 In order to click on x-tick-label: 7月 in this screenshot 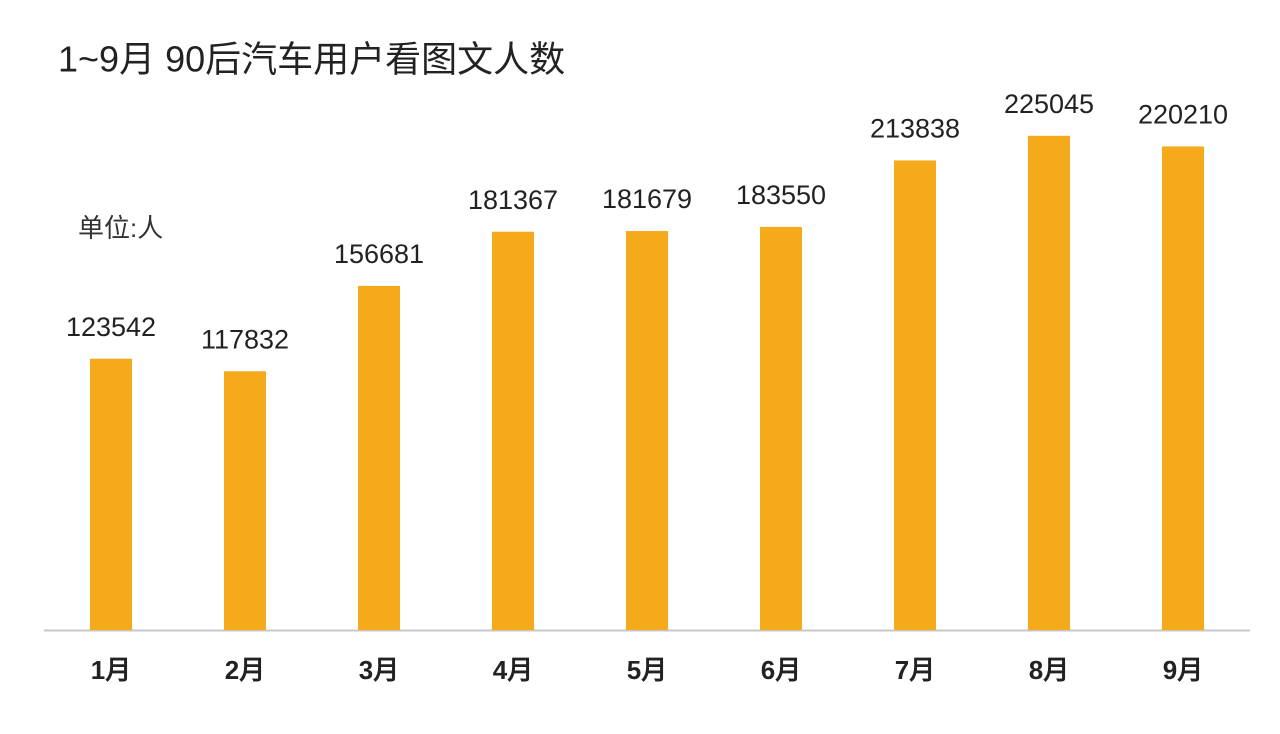, I will do `click(915, 670)`.